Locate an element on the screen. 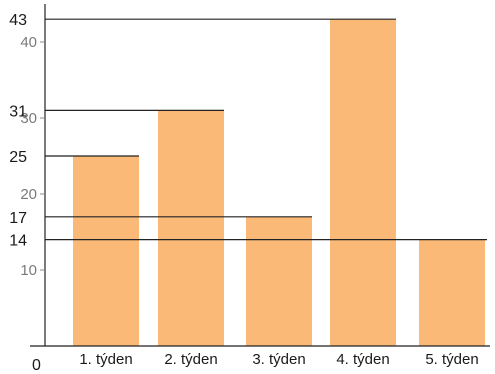 The height and width of the screenshot is (374, 495). y-minor-tick-label-10: 10 is located at coordinates (28, 270).